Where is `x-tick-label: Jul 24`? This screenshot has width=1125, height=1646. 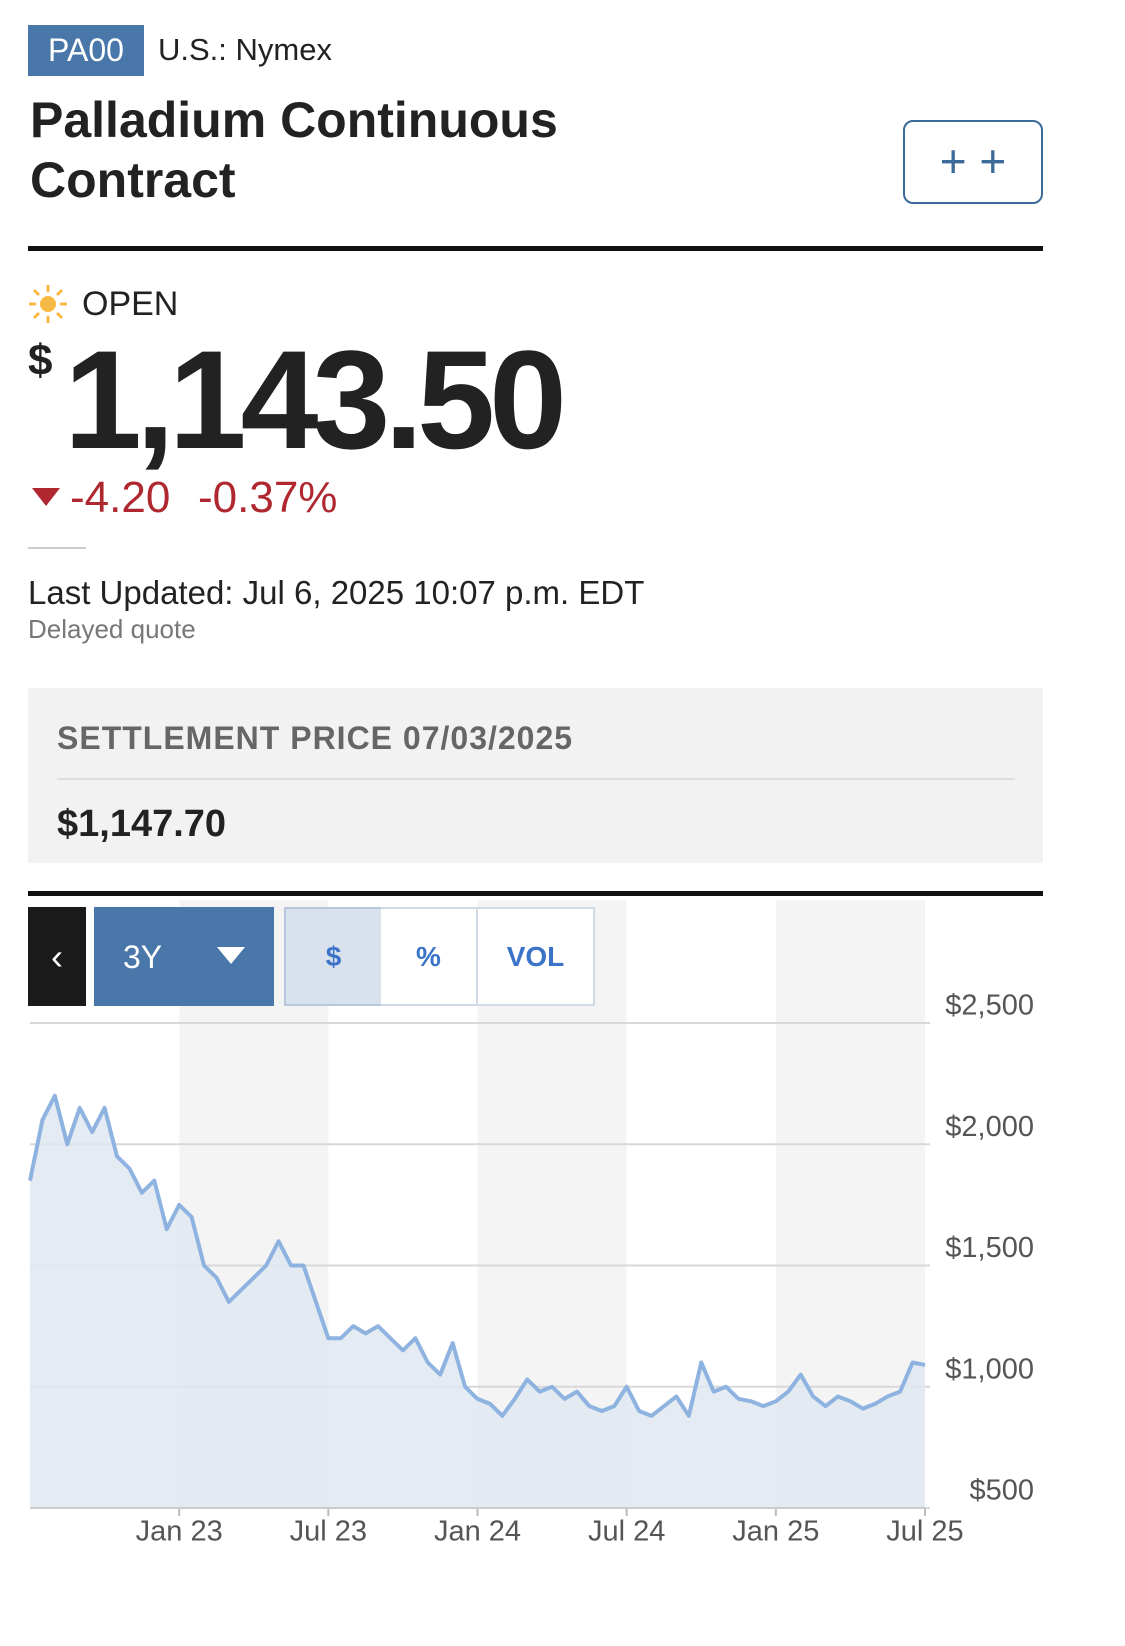
x-tick-label: Jul 24 is located at coordinates (626, 1532).